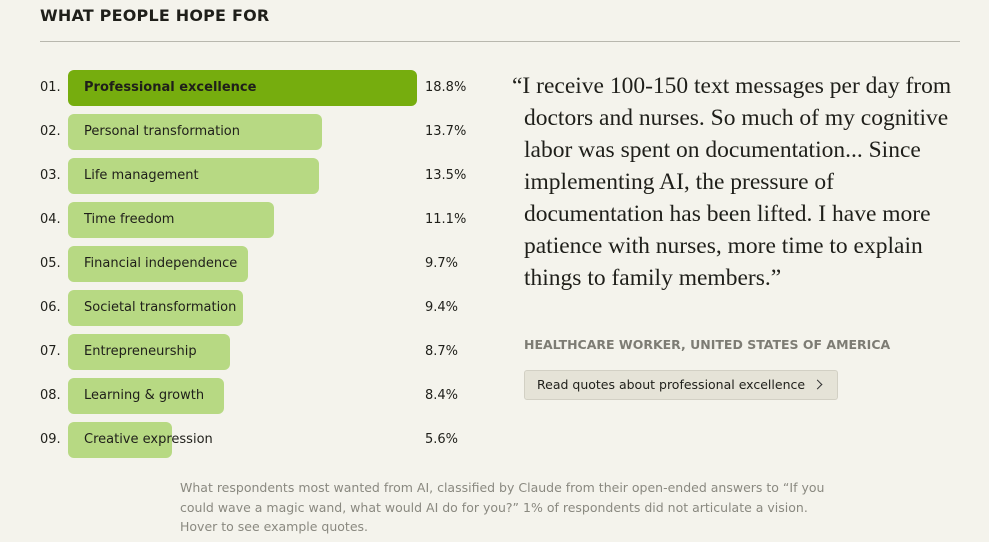 Image resolution: width=989 pixels, height=542 pixels. I want to click on rank-label: 01., so click(50, 87).